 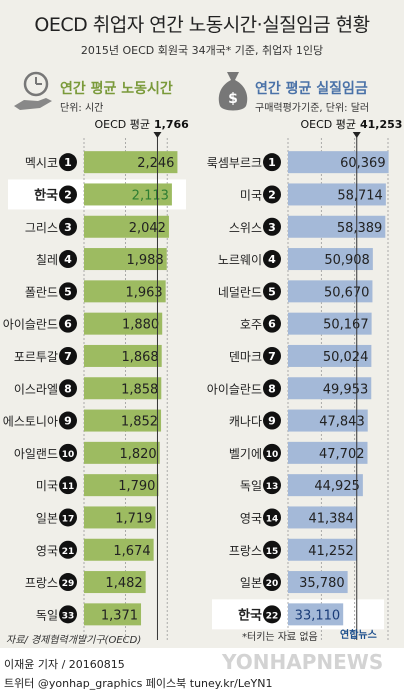 What do you see at coordinates (272, 194) in the screenshot?
I see `wage-rank-label: 2` at bounding box center [272, 194].